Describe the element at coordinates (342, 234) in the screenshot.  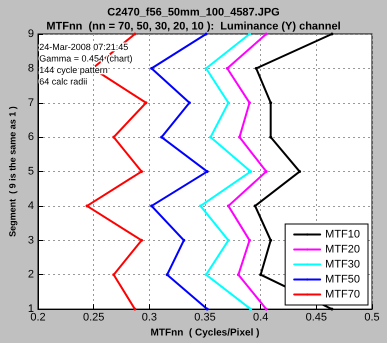
I see `legend-label: MTF10` at that location.